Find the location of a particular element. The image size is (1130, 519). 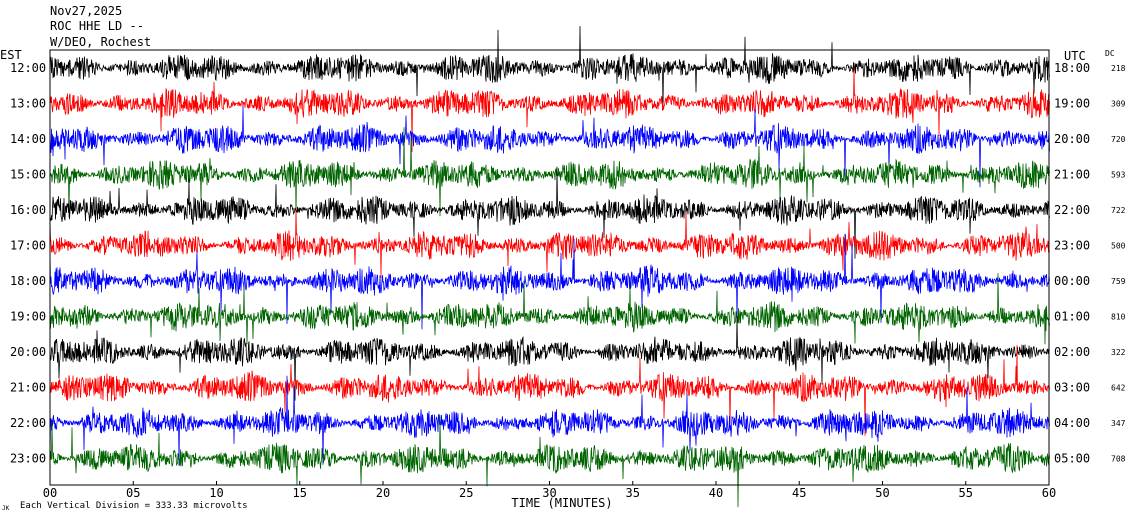

x-tick-label: 50 is located at coordinates (882, 493).